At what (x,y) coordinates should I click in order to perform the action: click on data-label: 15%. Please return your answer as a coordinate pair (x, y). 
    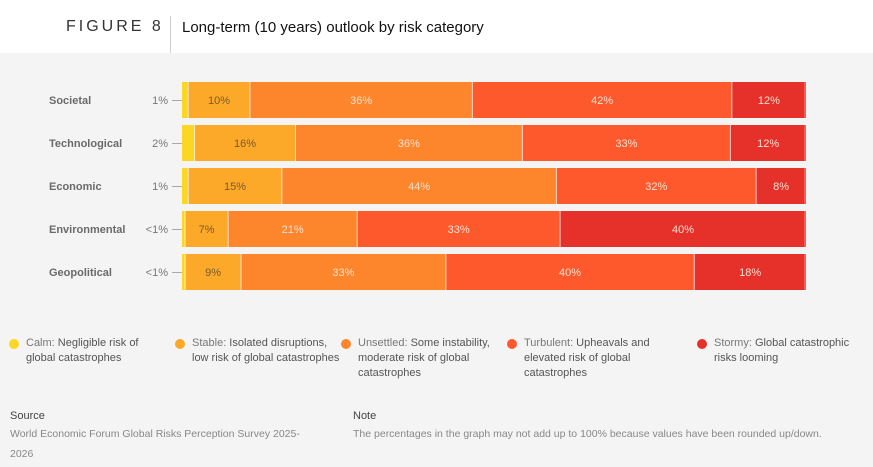
    Looking at the image, I should click on (235, 187).